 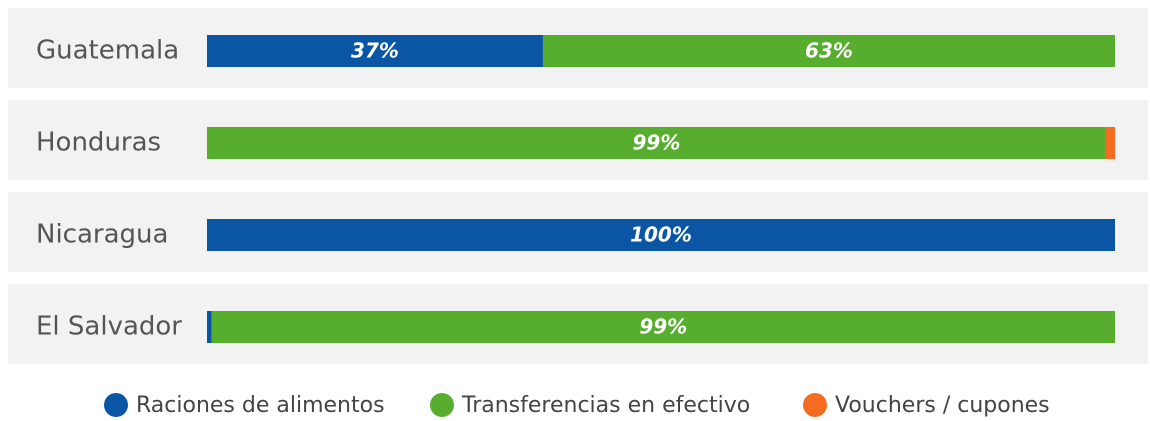 What do you see at coordinates (605, 405) in the screenshot?
I see `legend-label: Transferencias en efectivo` at bounding box center [605, 405].